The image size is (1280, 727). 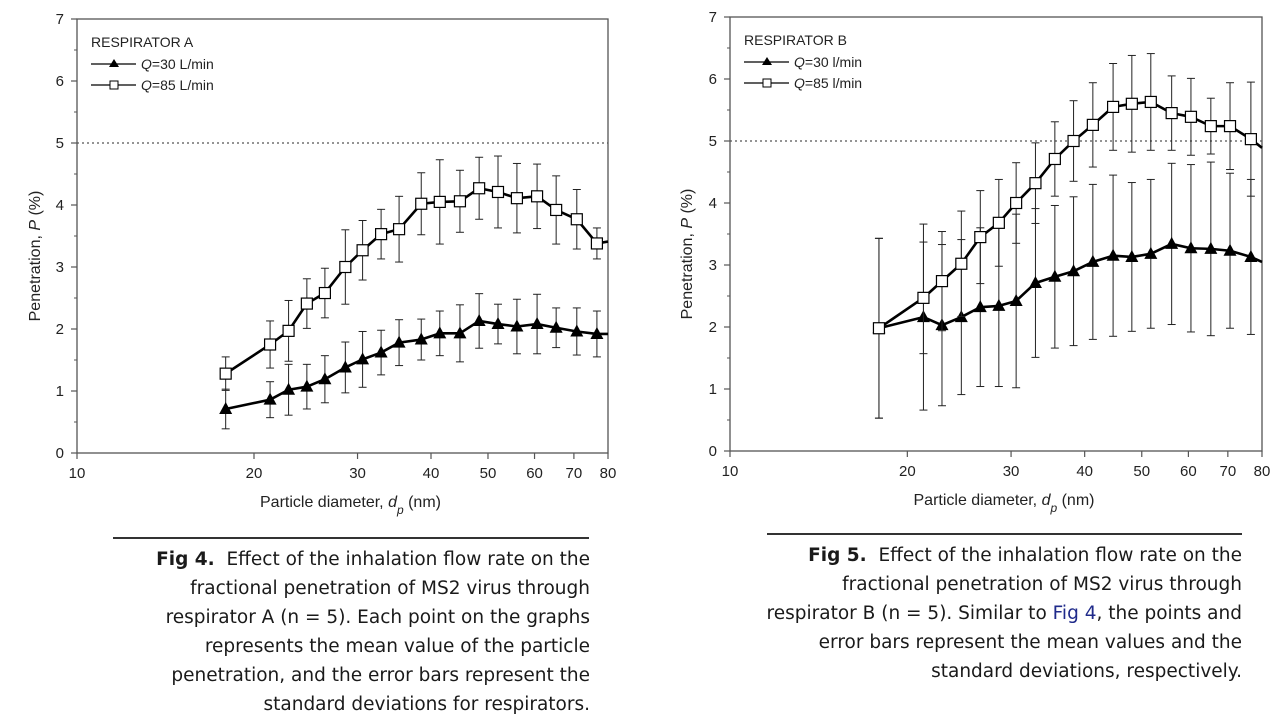 What do you see at coordinates (1227, 471) in the screenshot?
I see `x-tick-label: 70` at bounding box center [1227, 471].